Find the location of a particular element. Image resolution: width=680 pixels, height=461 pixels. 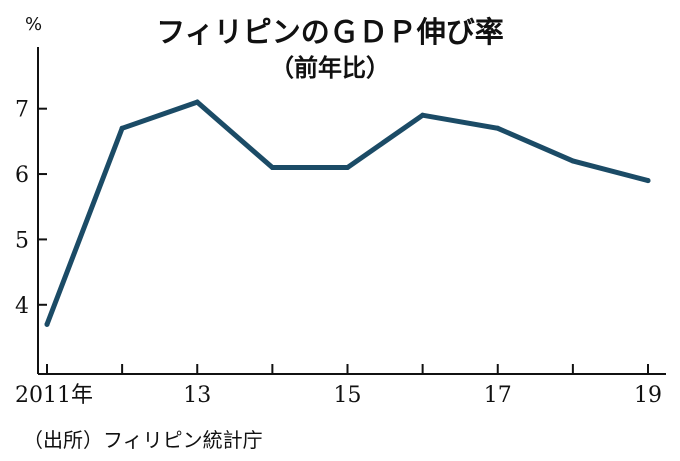

y-ticks-group: 4 5 6 7 is located at coordinates (31, 208).